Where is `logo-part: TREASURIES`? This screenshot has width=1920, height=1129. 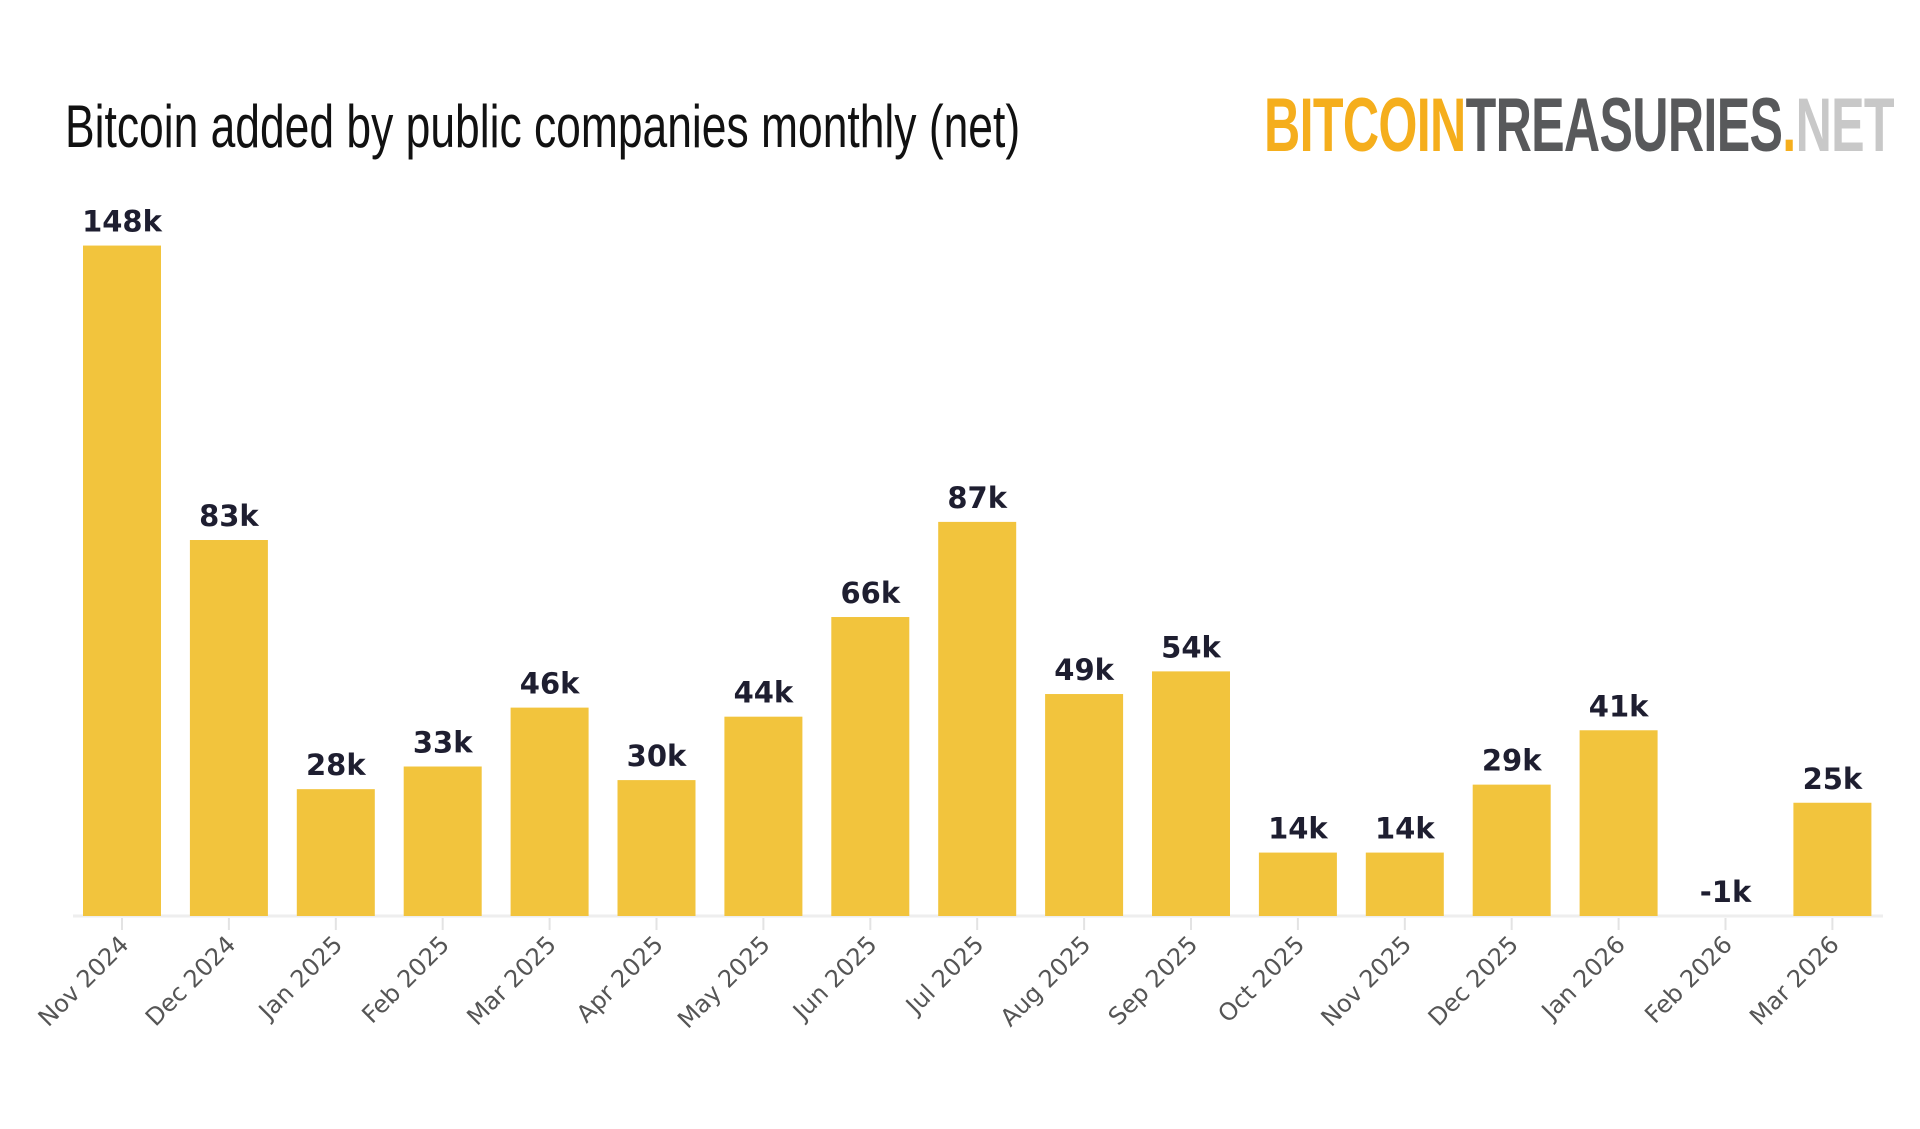
logo-part: TREASURIES is located at coordinates (1624, 125).